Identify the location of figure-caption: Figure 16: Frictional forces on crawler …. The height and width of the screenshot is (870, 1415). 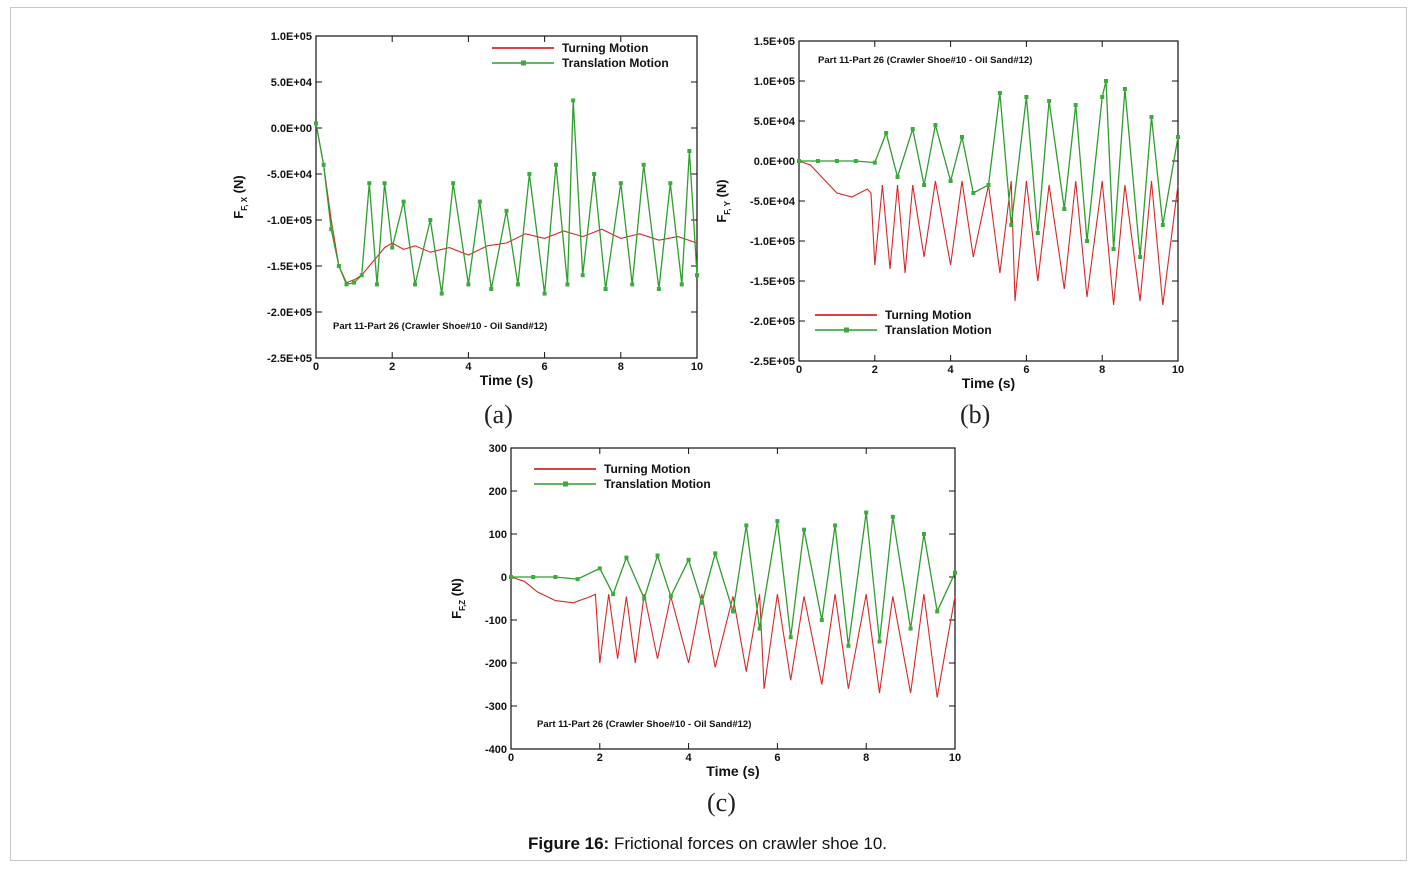
(707, 844).